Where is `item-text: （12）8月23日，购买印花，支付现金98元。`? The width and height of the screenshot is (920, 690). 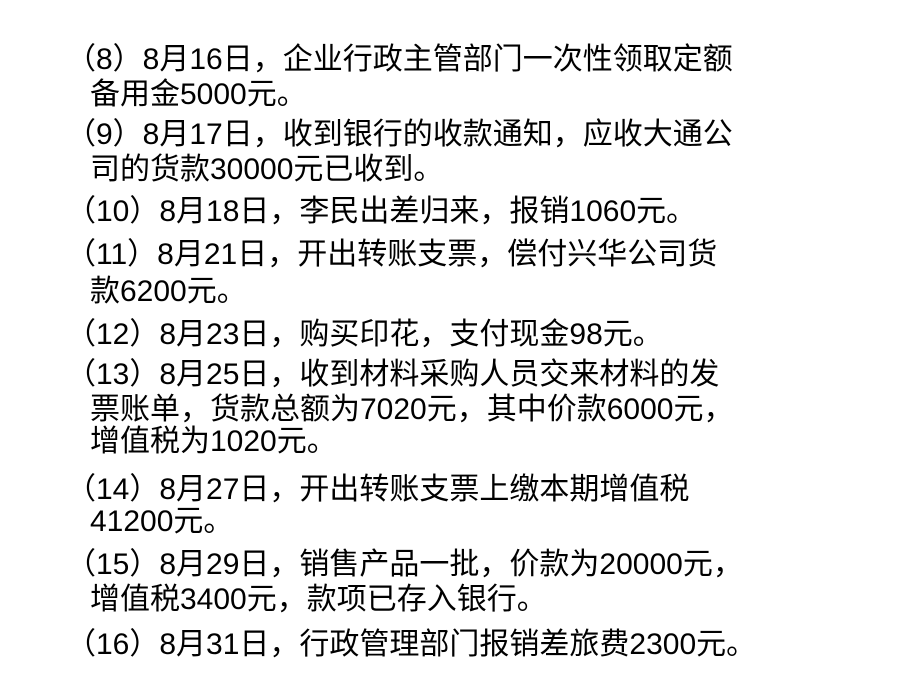 item-text: （12）8月23日，购买印花，支付现金98元。 is located at coordinates (364, 334).